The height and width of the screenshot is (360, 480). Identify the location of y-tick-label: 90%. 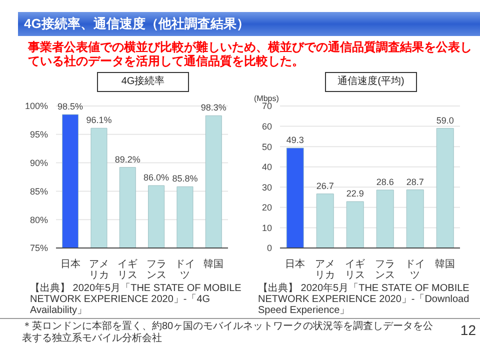
(39, 163).